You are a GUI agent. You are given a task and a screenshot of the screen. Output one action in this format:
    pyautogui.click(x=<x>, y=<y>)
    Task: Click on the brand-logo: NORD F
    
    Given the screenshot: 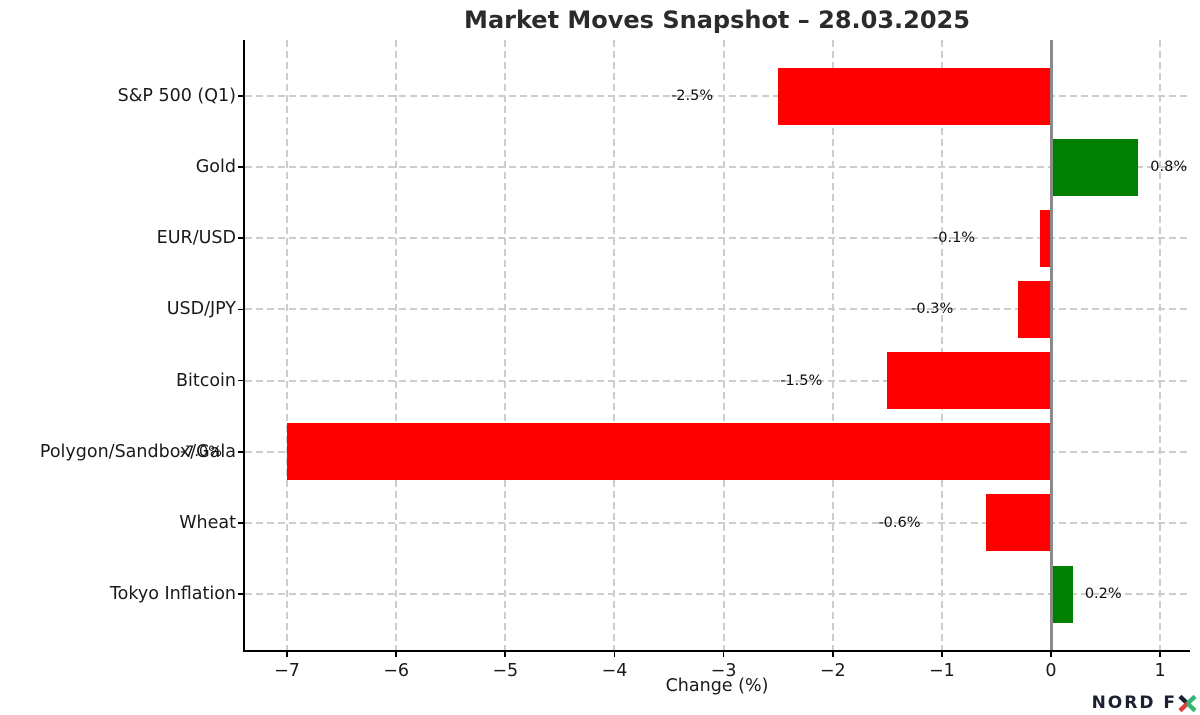 What is the action you would take?
    pyautogui.click(x=1144, y=703)
    